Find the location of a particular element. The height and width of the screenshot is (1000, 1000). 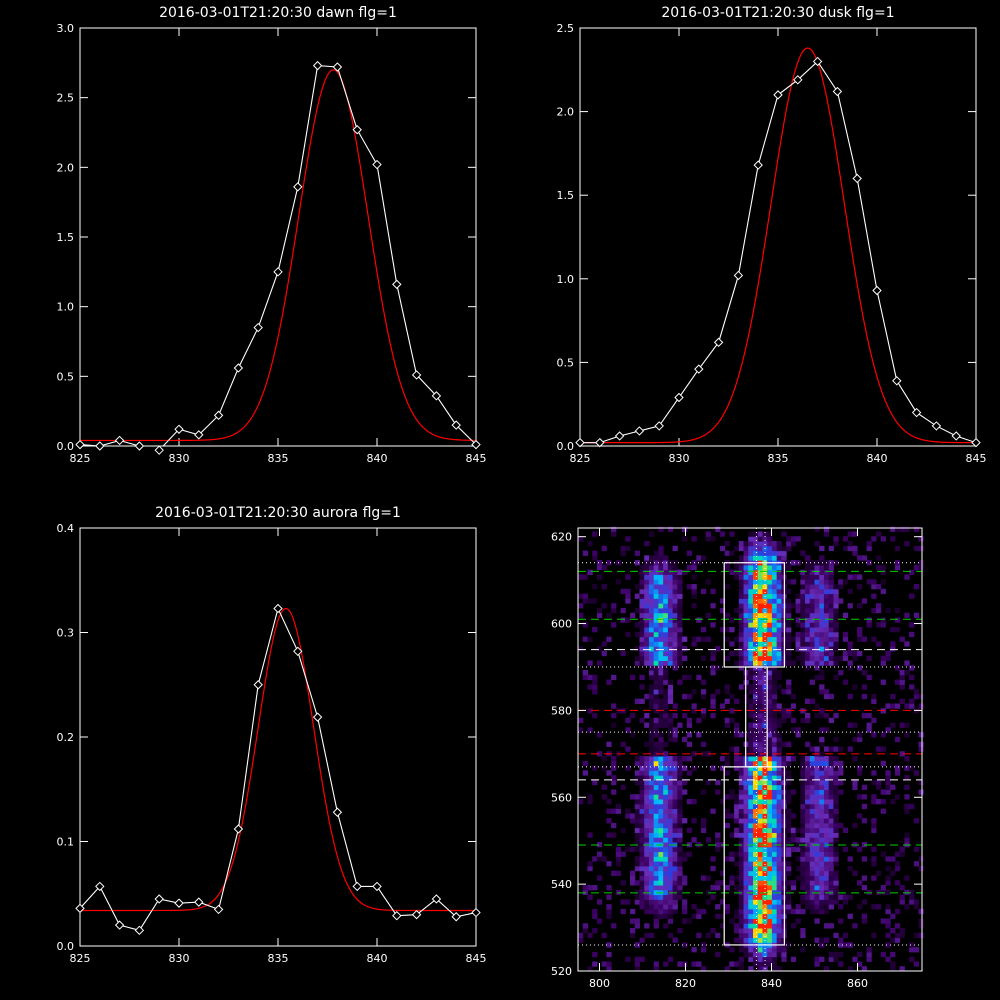

dusk-data-point is located at coordinates (639, 431).